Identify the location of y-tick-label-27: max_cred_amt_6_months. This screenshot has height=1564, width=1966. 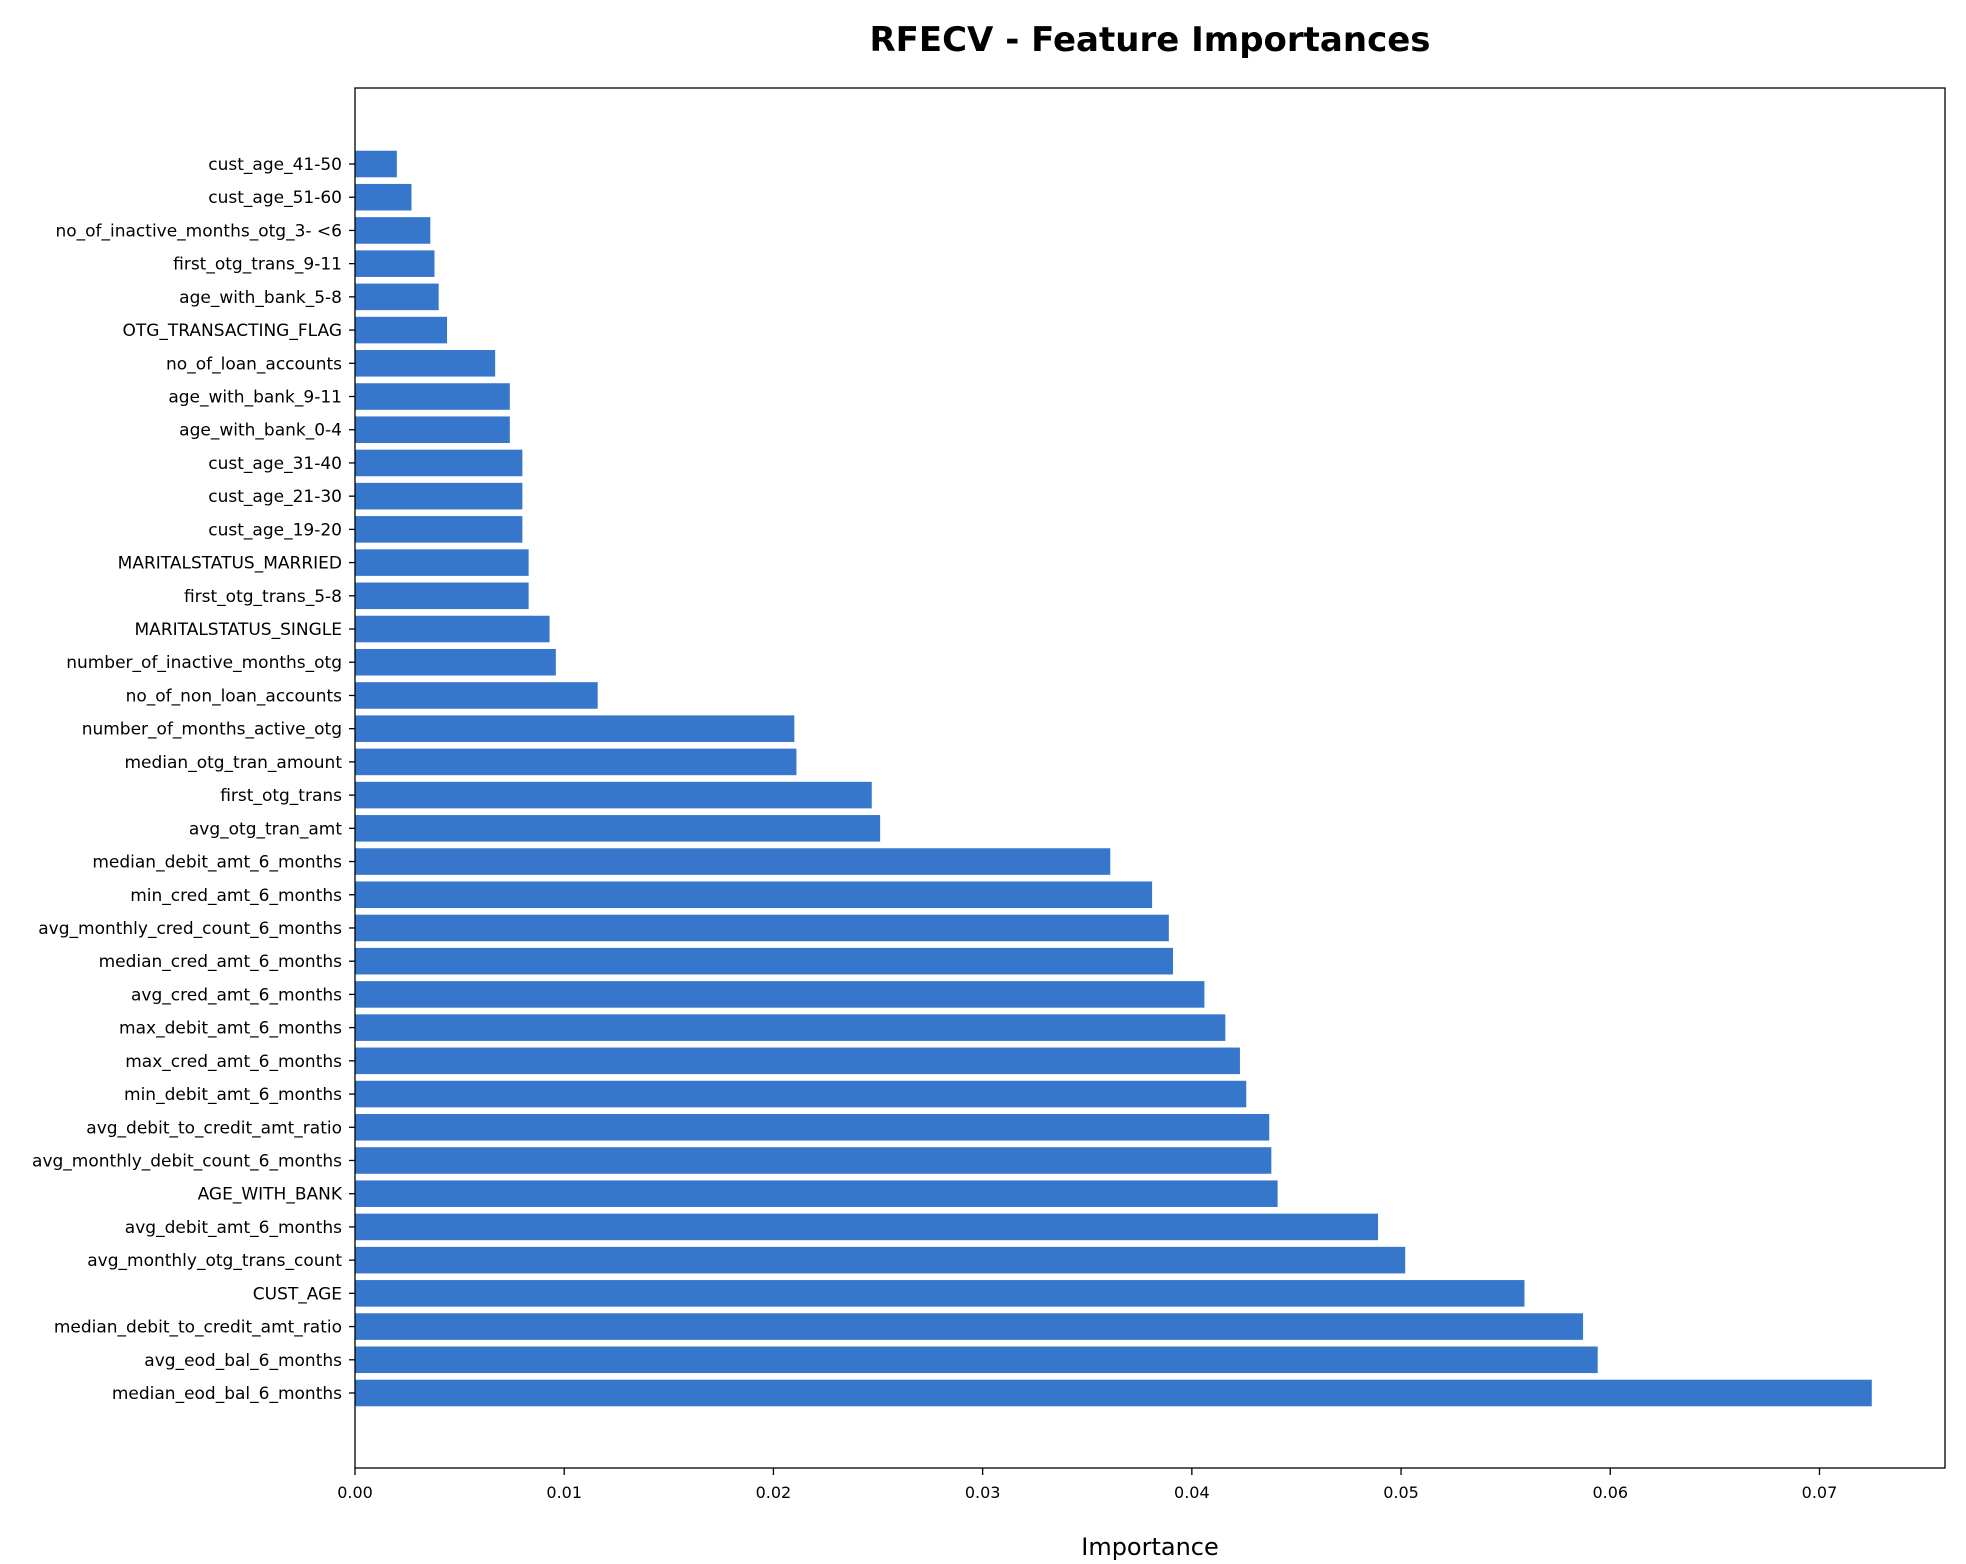
(233, 1062).